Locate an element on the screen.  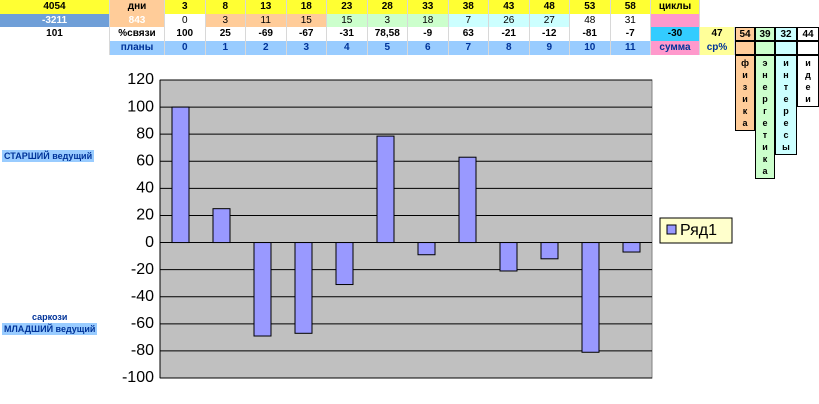
vertical-letter: з is located at coordinates (745, 87).